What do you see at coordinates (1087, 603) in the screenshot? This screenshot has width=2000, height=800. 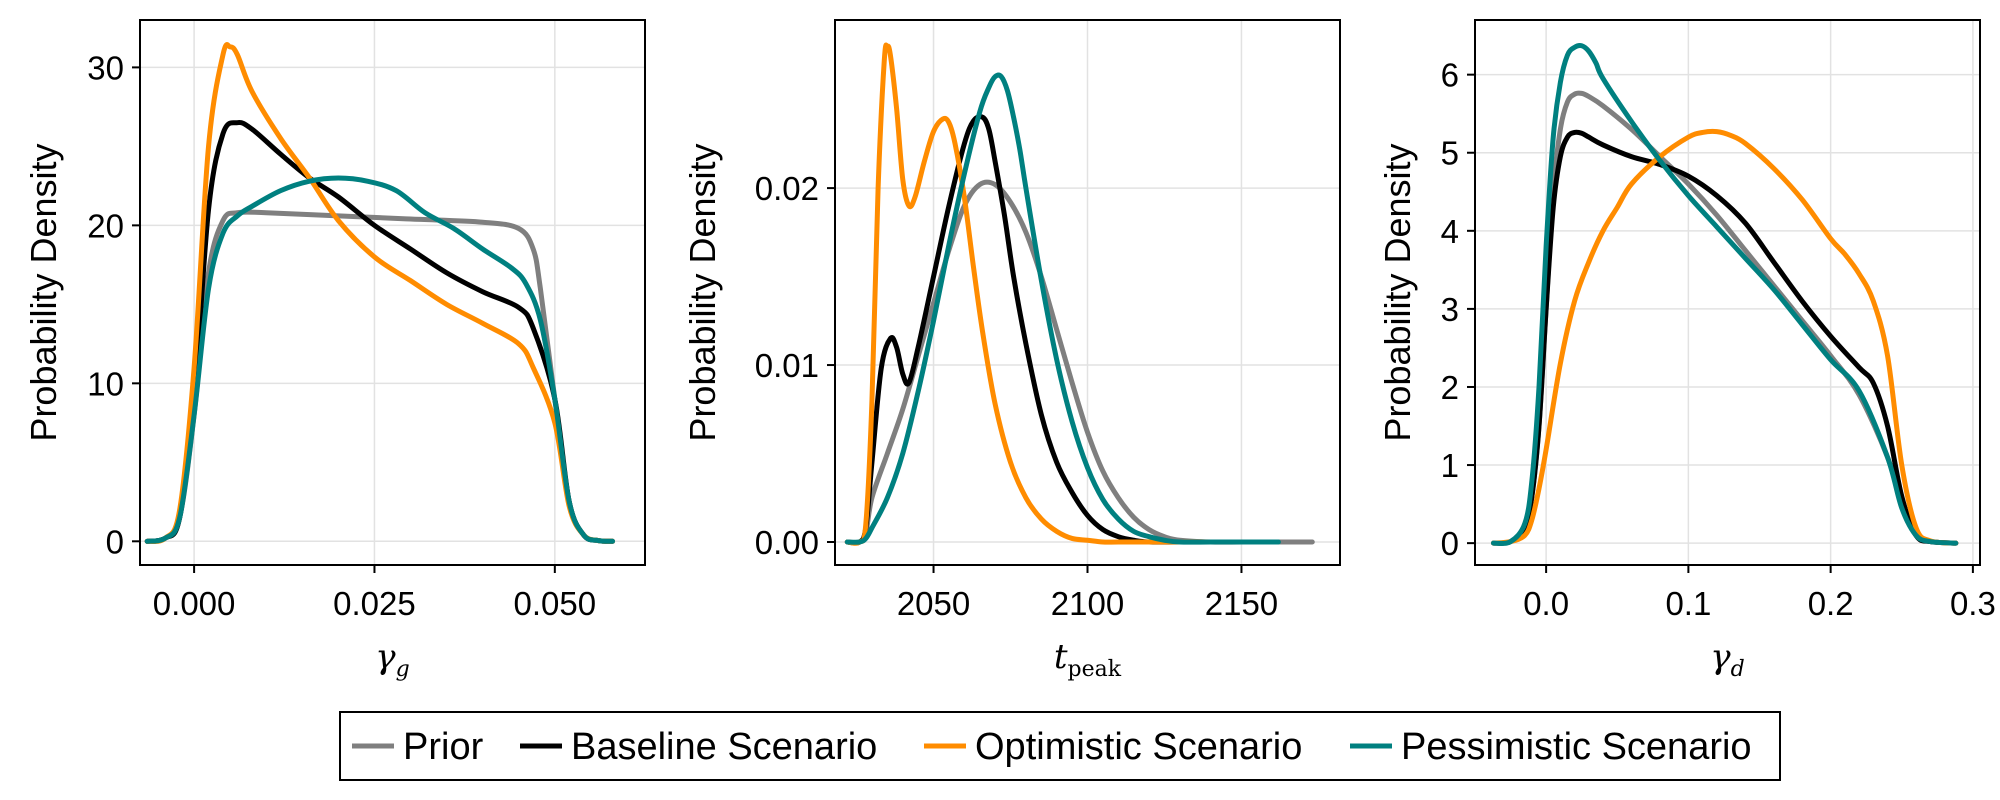 I see `x-tick-label: 2100` at bounding box center [1087, 603].